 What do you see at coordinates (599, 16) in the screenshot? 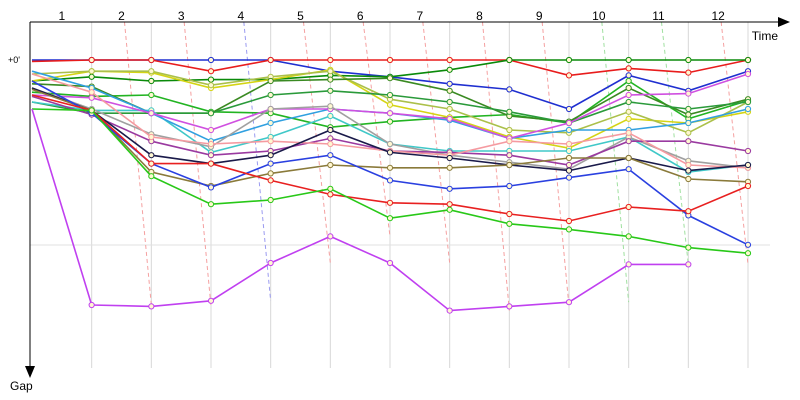
I see `lap-label: 10` at bounding box center [599, 16].